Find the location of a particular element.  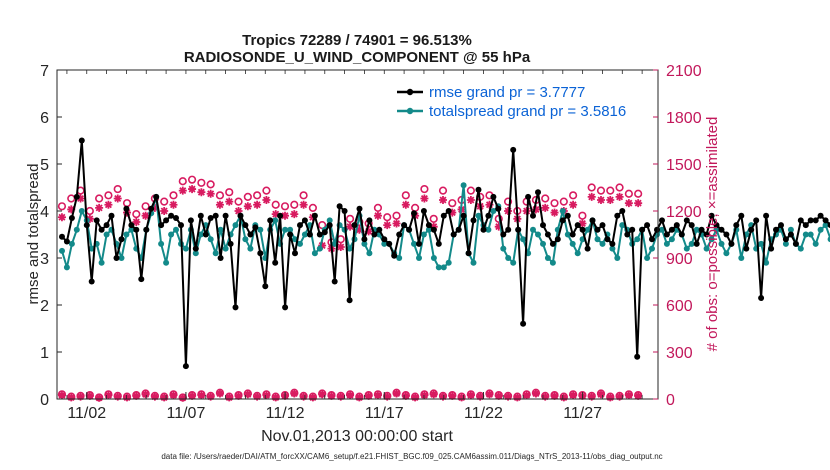

y-tick-label-right: 1500 is located at coordinates (684, 165).